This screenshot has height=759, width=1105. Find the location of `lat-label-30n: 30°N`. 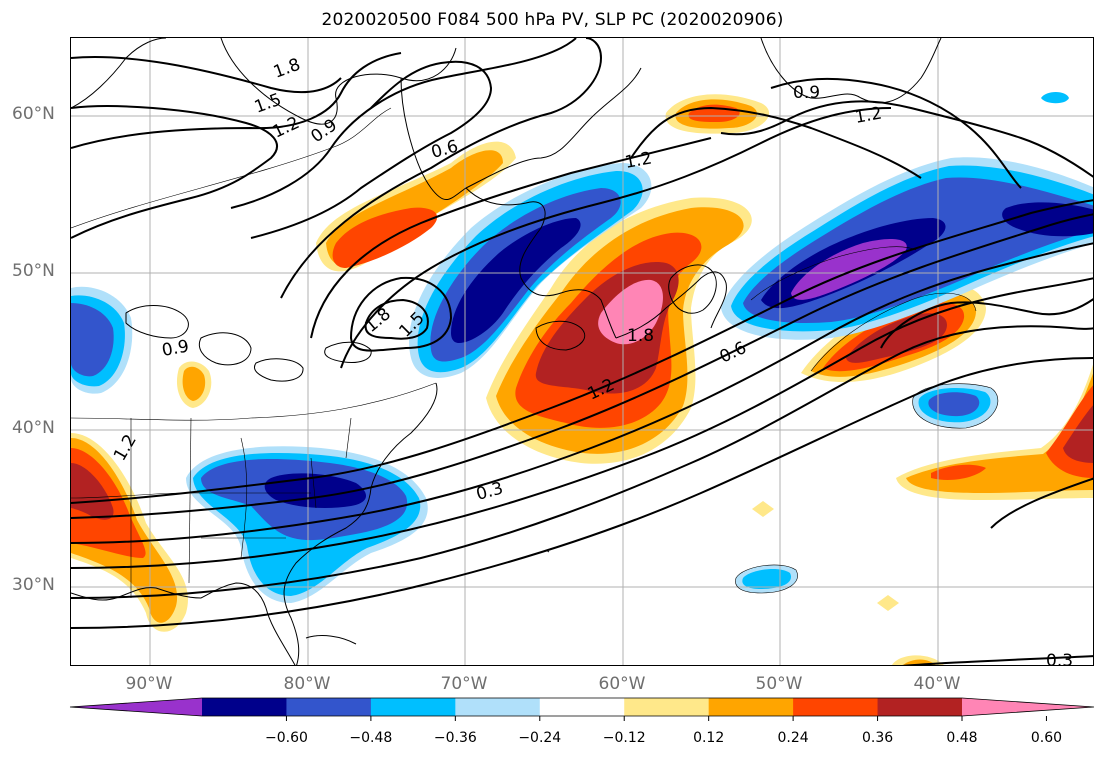

lat-label-30n: 30°N is located at coordinates (33, 585).